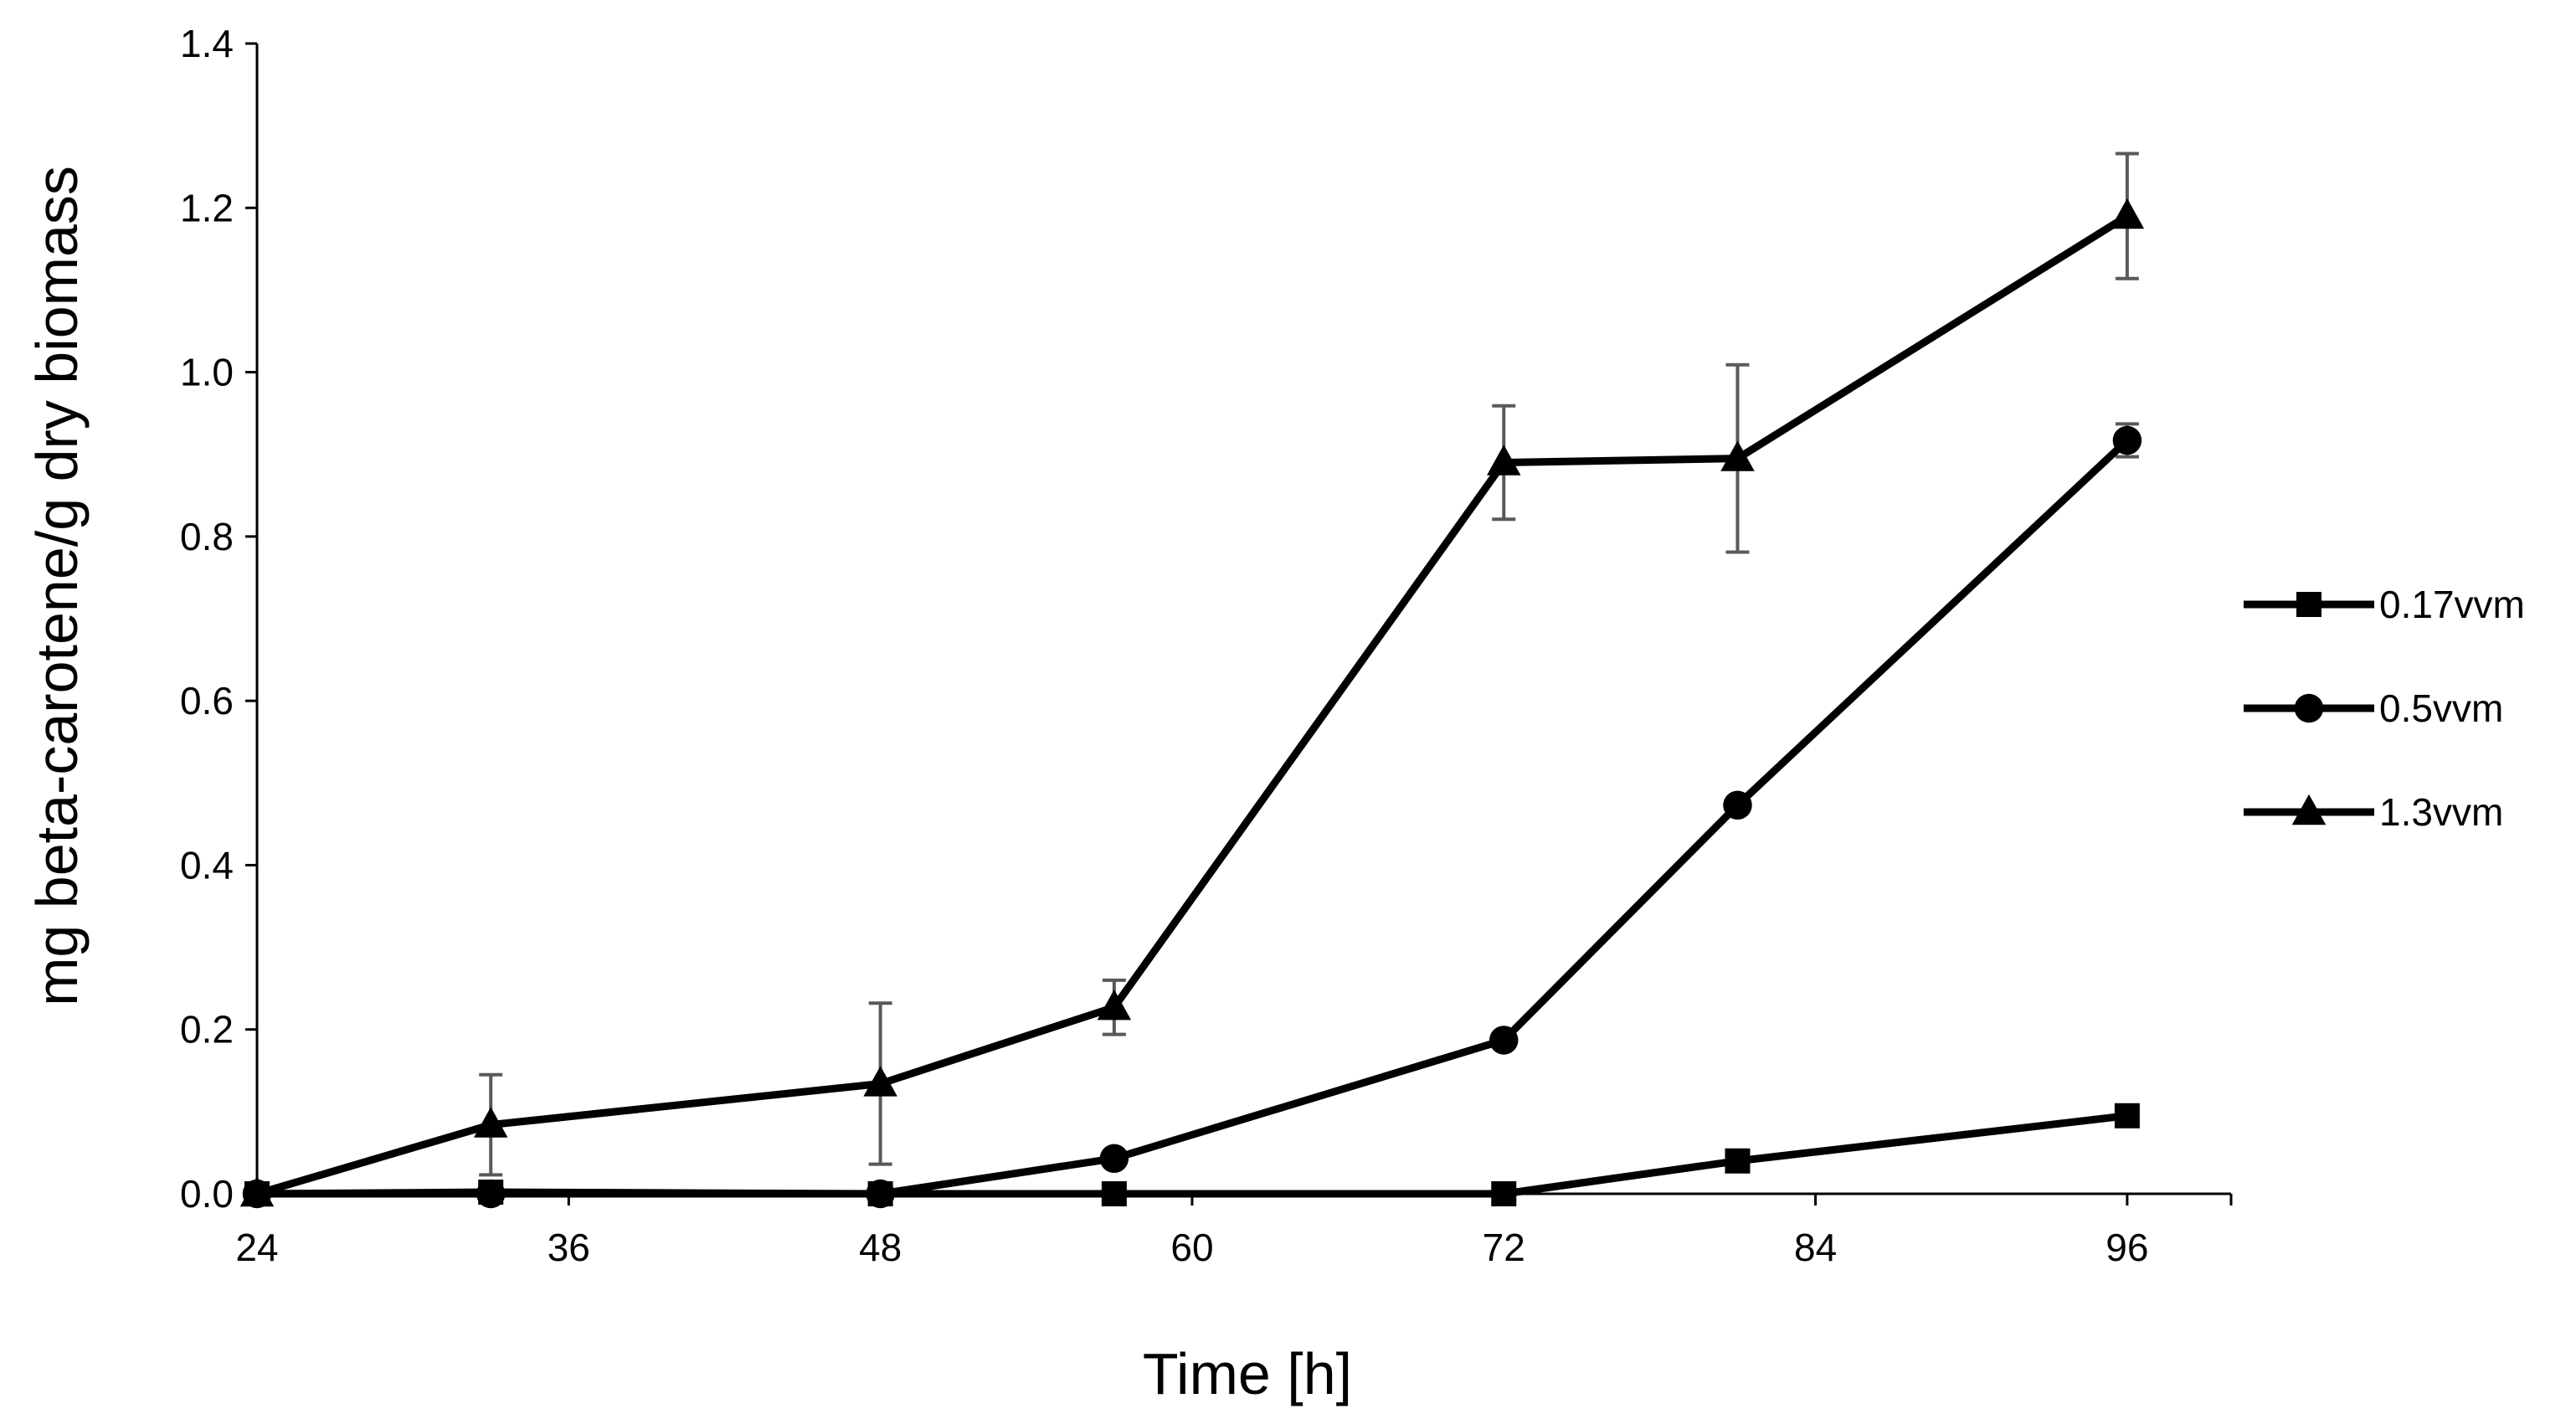 The image size is (2576, 1419). What do you see at coordinates (2373, 708) in the screenshot?
I see `legend-item: 0.5vvm` at bounding box center [2373, 708].